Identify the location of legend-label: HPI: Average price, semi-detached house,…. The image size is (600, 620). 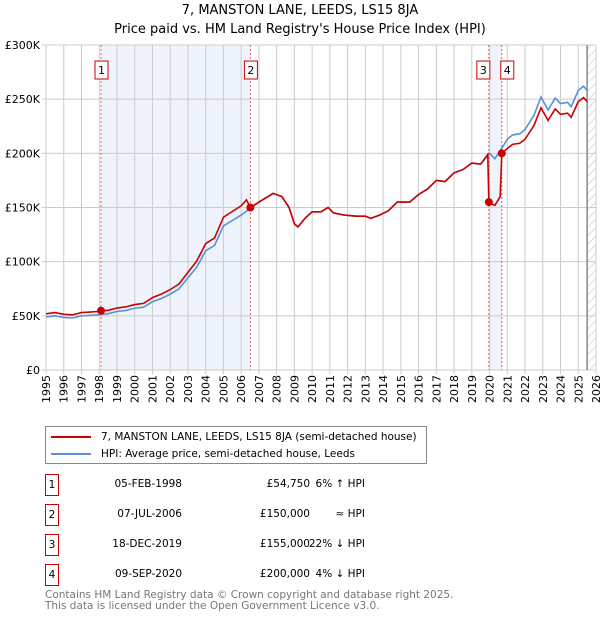
(228, 454).